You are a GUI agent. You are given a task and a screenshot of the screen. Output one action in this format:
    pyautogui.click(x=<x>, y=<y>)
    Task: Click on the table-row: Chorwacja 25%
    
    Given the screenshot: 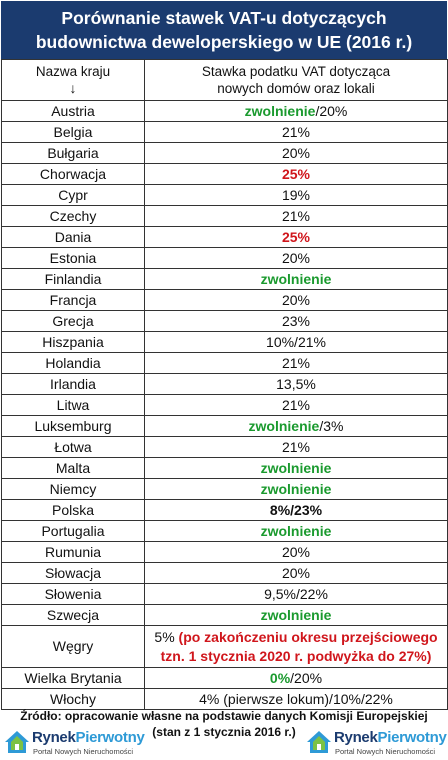 What is the action you would take?
    pyautogui.click(x=224, y=174)
    